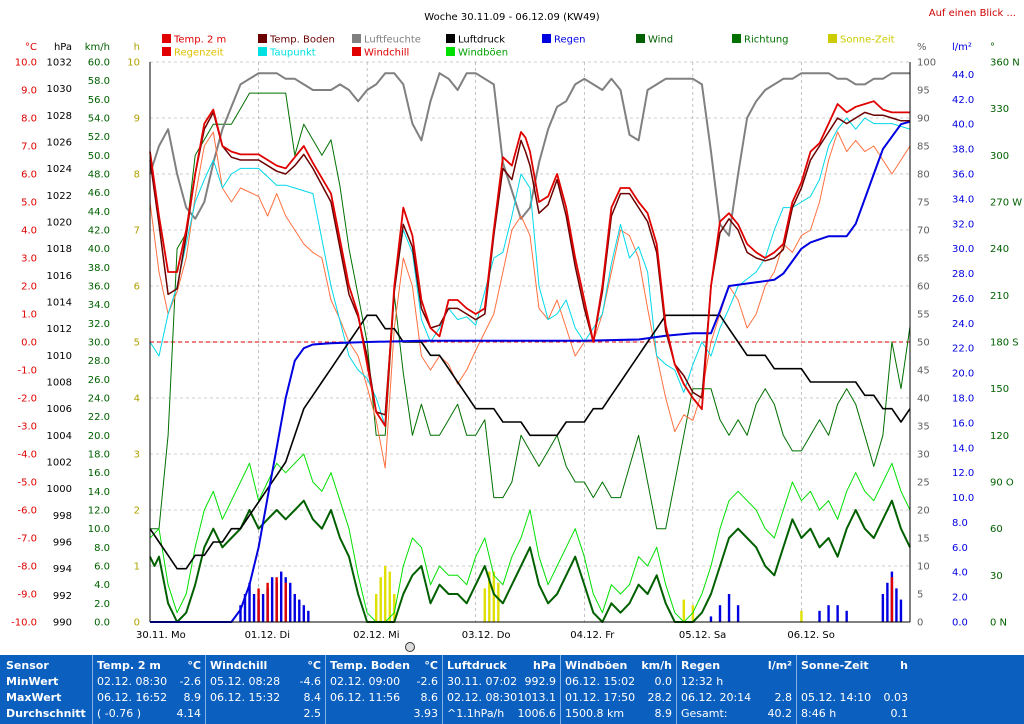  I want to click on axis-tick-kmh: 54.0, so click(99, 119).